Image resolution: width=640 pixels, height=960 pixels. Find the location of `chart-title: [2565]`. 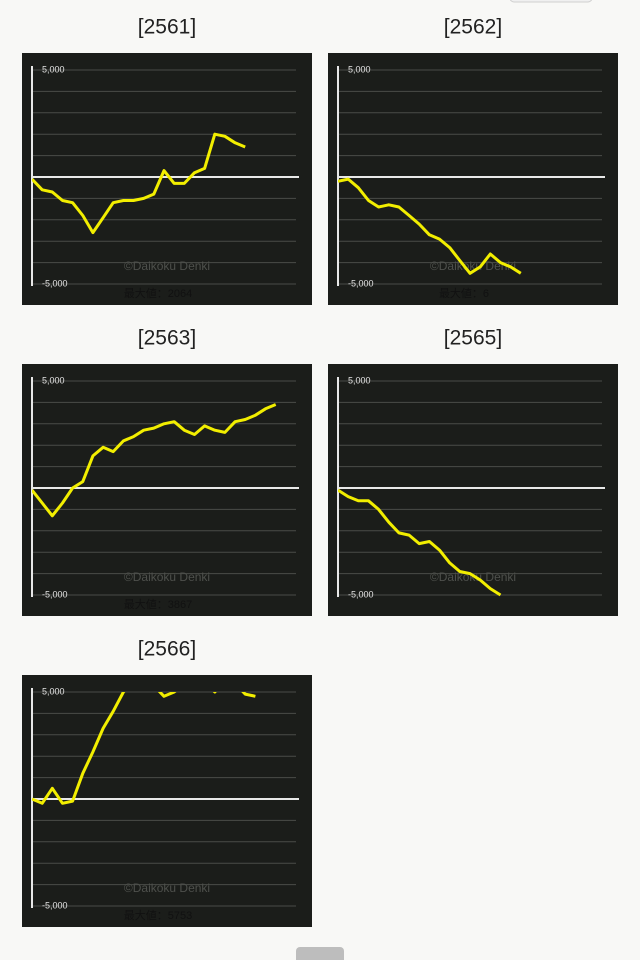

chart-title: [2565] is located at coordinates (473, 338).